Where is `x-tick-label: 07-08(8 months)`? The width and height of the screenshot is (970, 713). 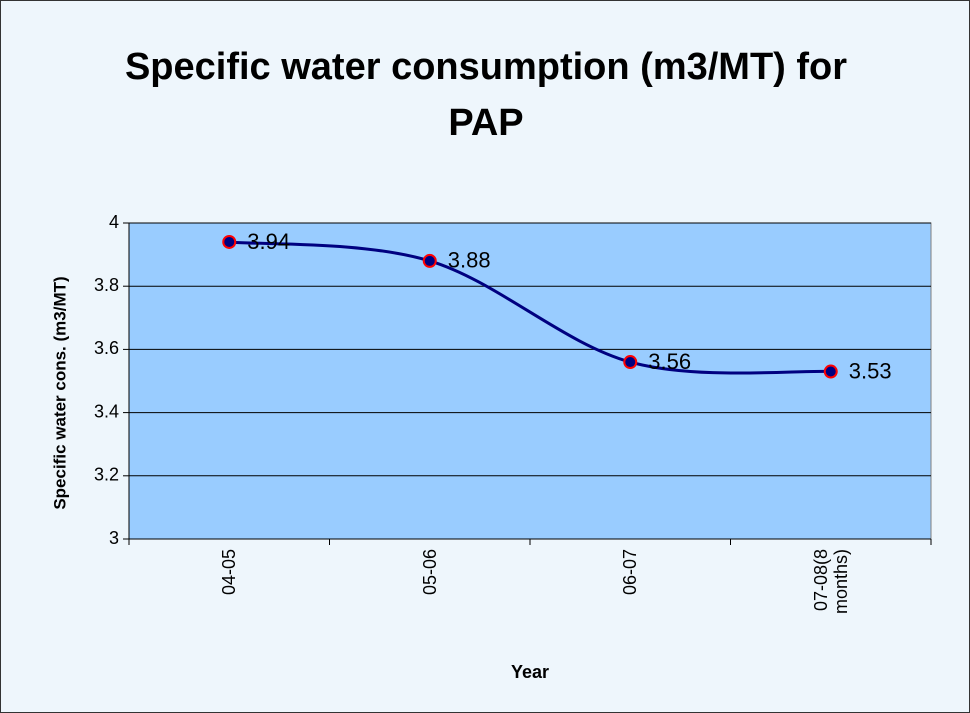
x-tick-label: 07-08(8 months) is located at coordinates (830, 582).